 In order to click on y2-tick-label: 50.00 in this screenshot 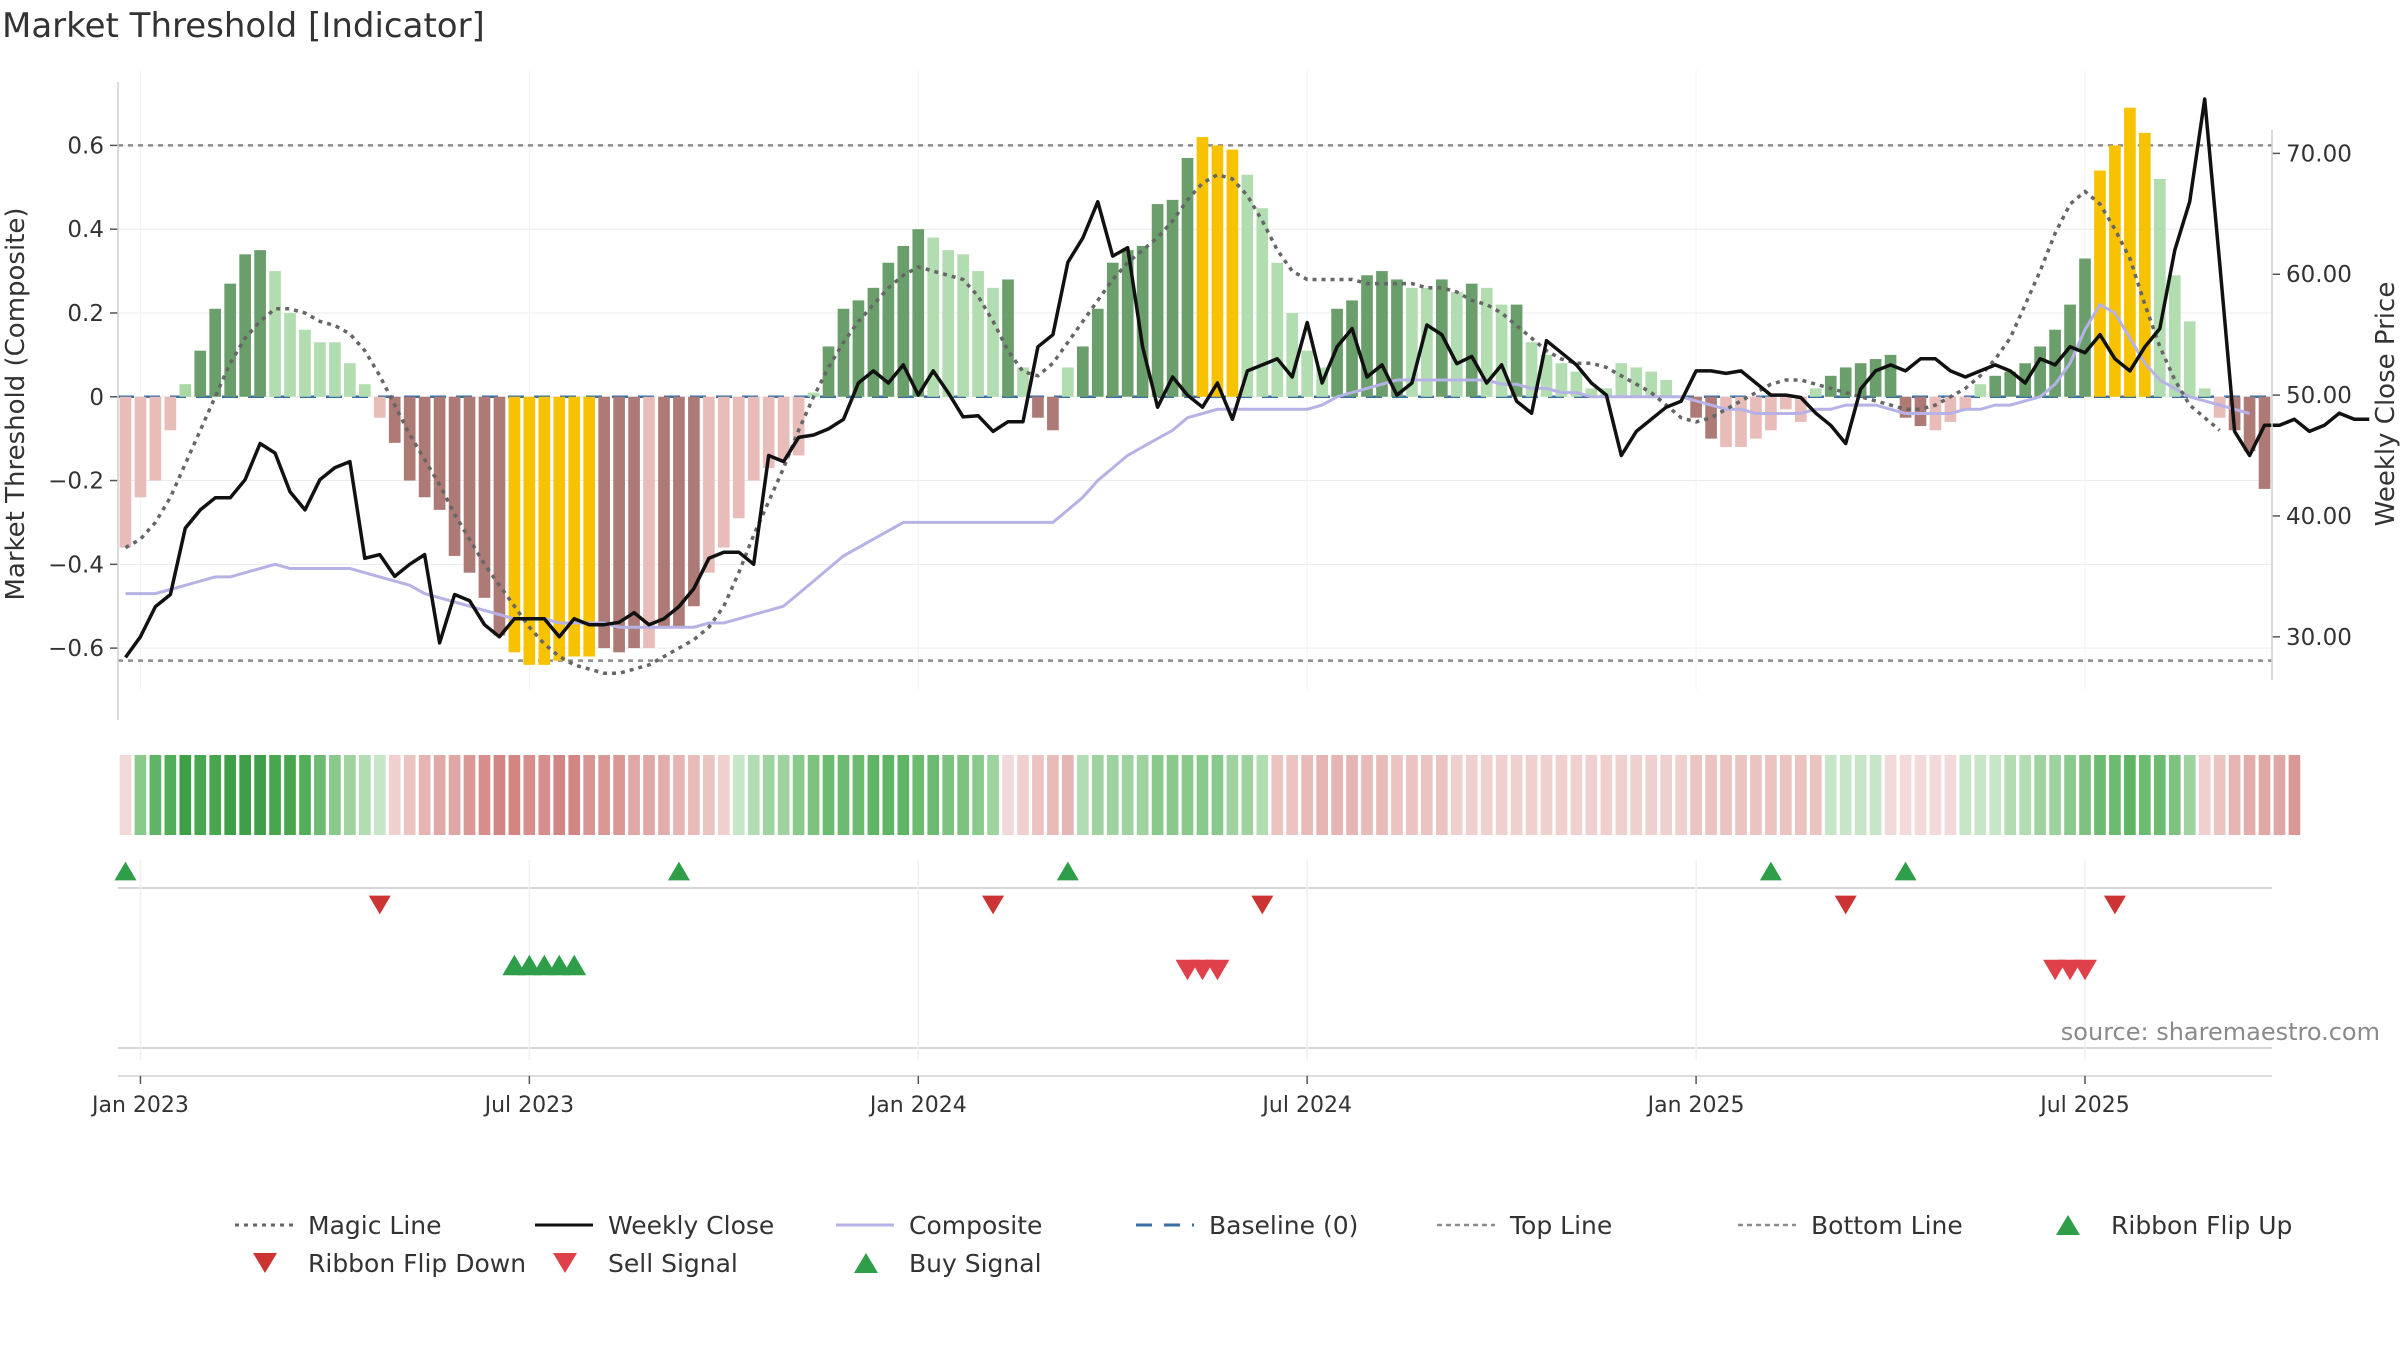, I will do `click(2319, 396)`.